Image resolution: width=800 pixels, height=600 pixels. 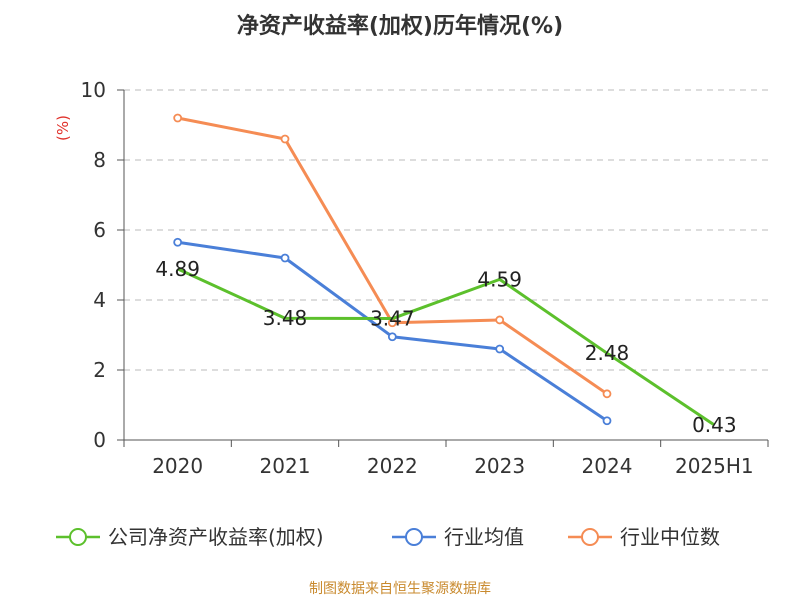 I want to click on x-tick-label: 2021, so click(x=285, y=466).